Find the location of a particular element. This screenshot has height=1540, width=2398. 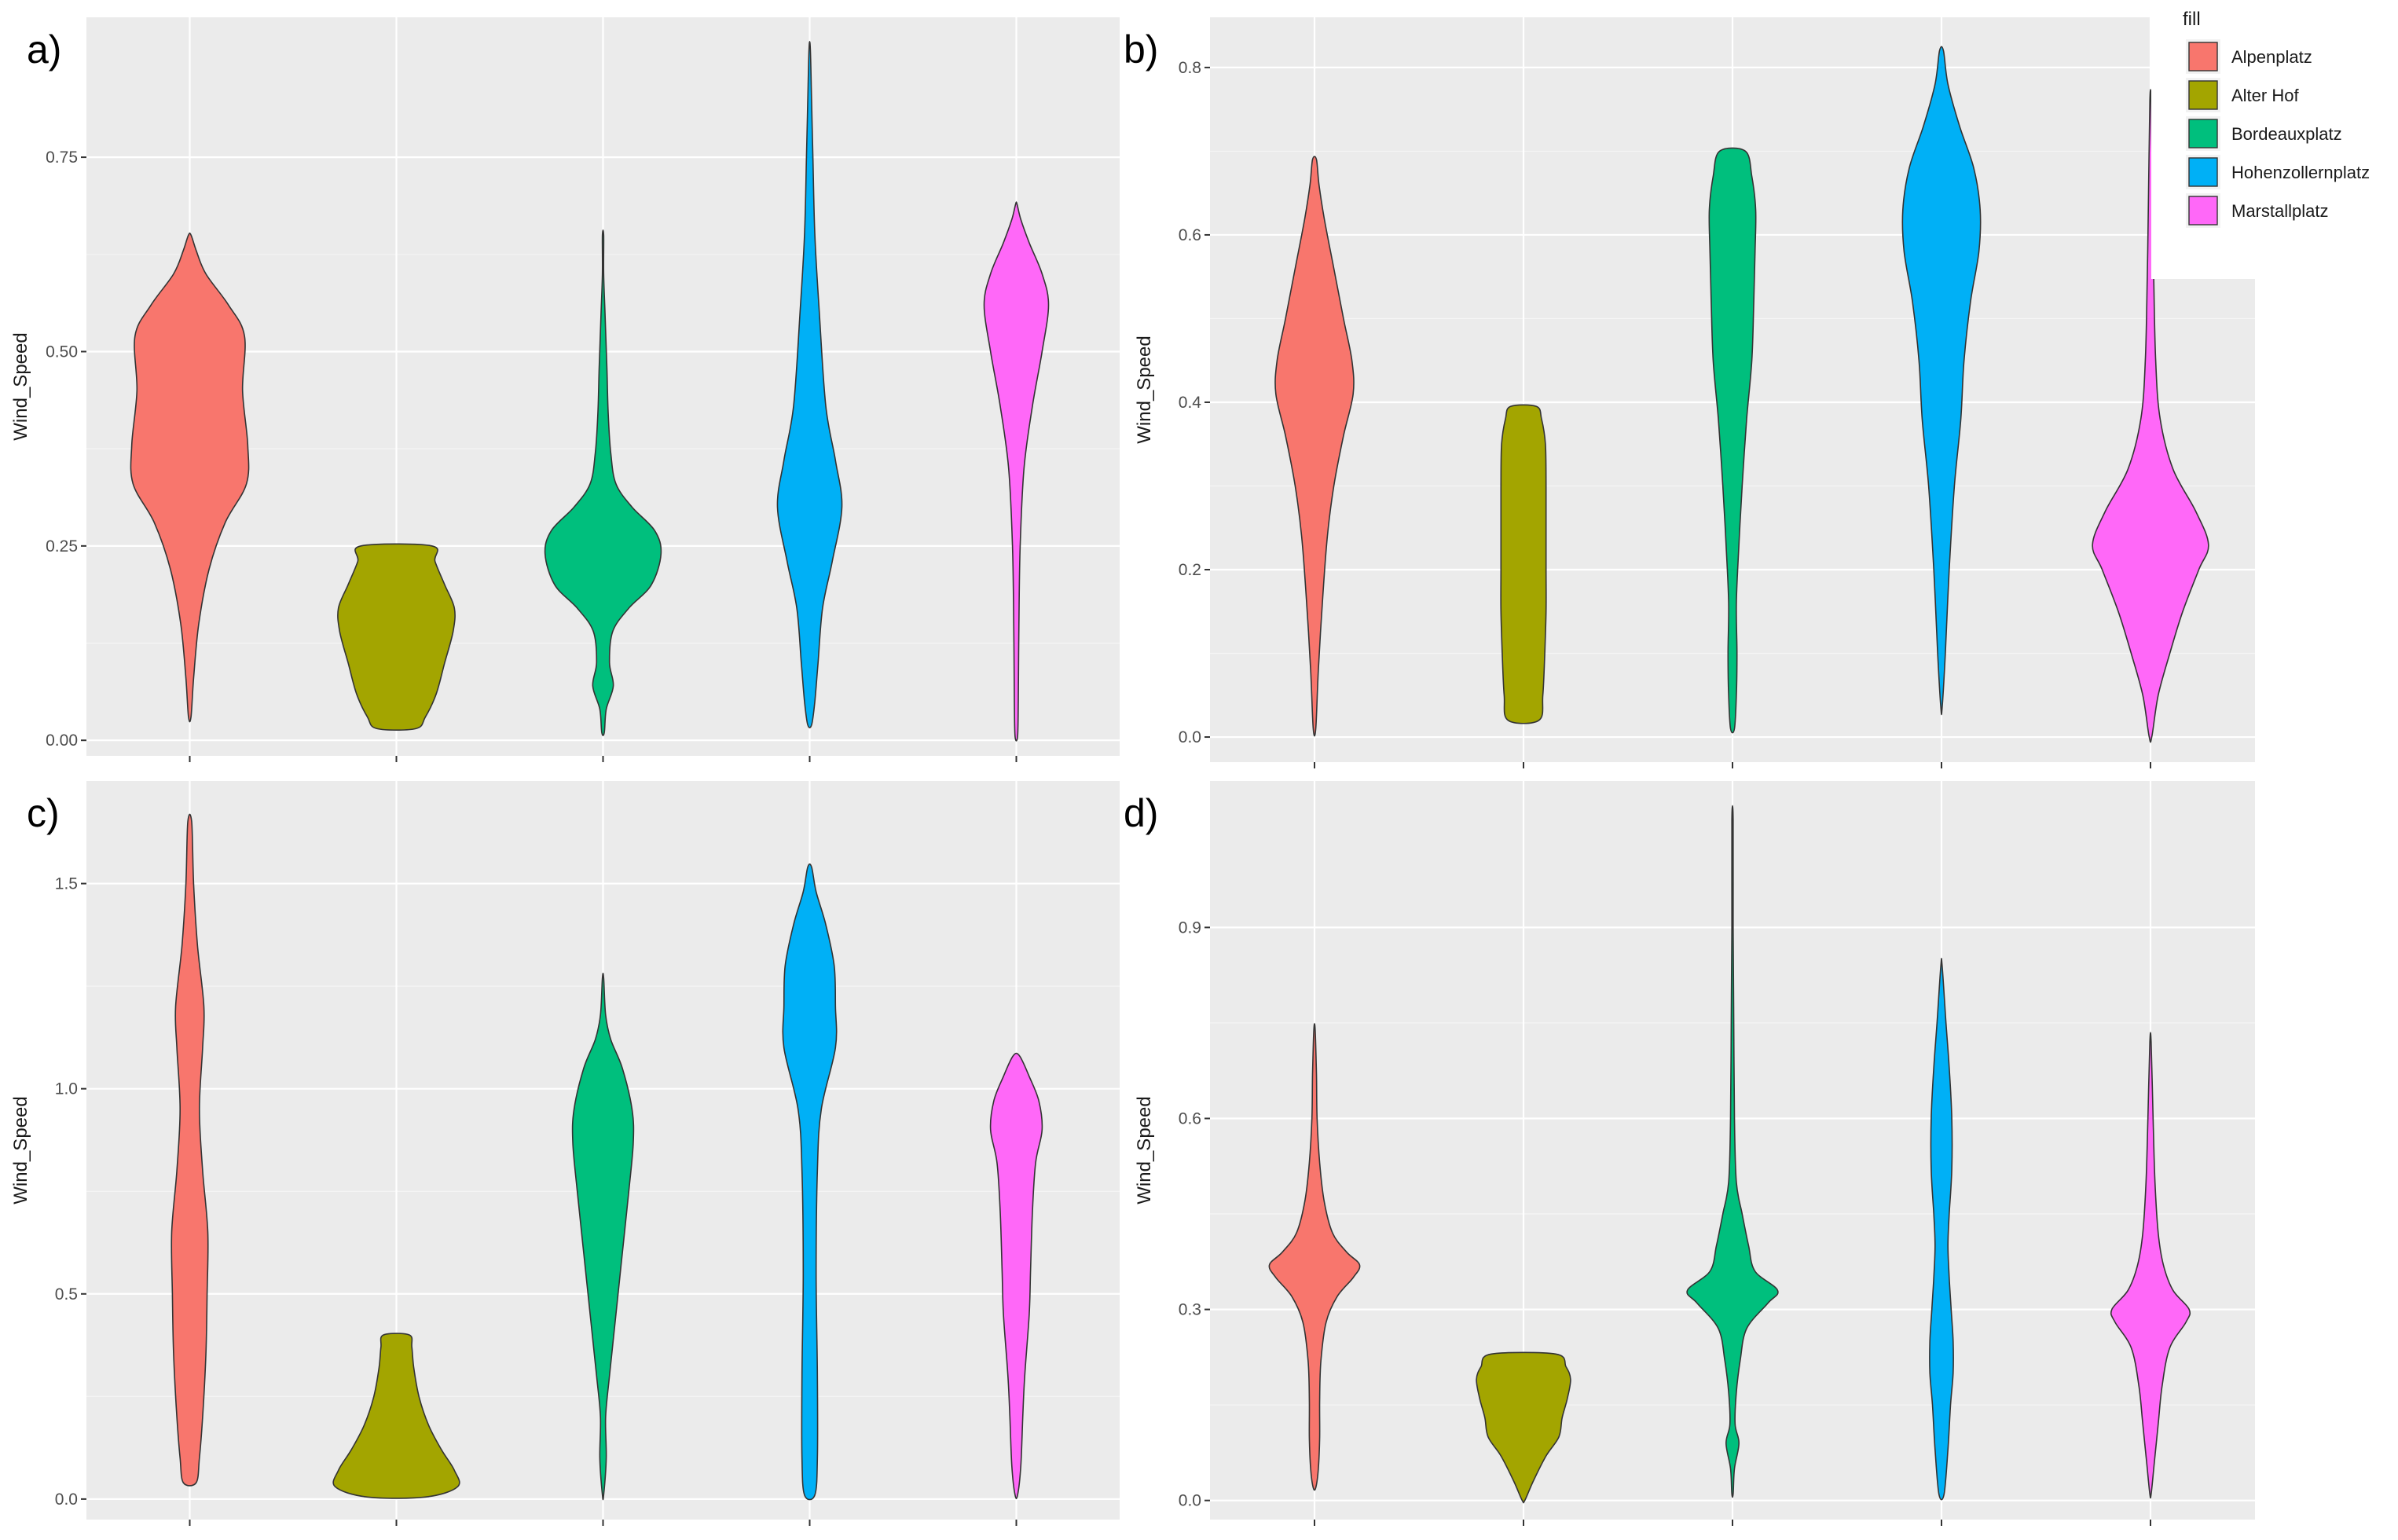

y-tick-label: 0.5 is located at coordinates (66, 1294).